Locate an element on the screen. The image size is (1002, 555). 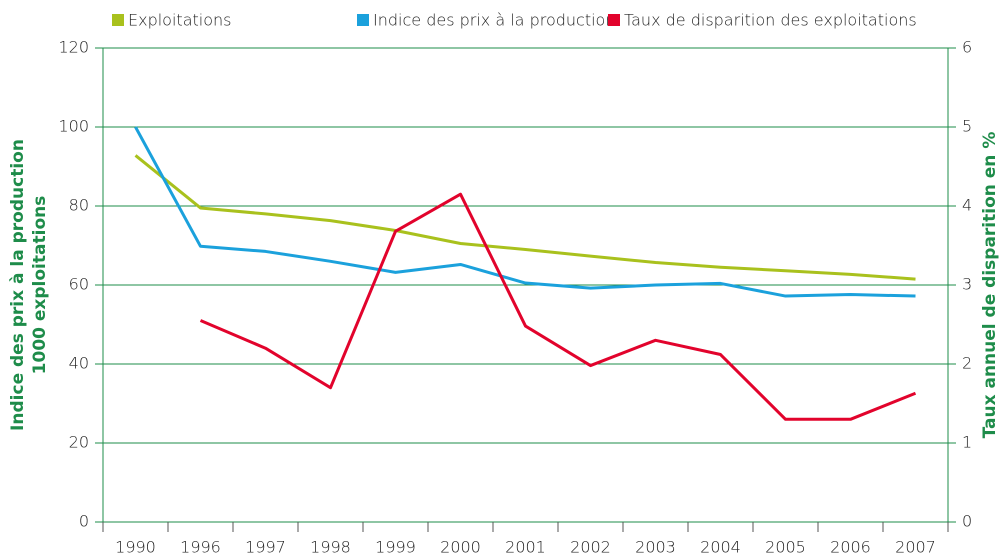
x-tick-label: 1999 is located at coordinates (395, 546).